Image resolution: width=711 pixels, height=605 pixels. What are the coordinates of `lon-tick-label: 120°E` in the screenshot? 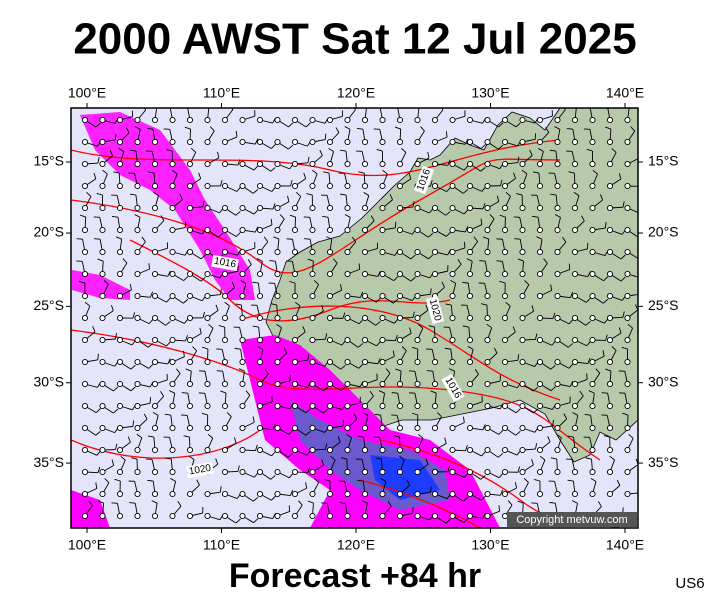 It's located at (356, 93).